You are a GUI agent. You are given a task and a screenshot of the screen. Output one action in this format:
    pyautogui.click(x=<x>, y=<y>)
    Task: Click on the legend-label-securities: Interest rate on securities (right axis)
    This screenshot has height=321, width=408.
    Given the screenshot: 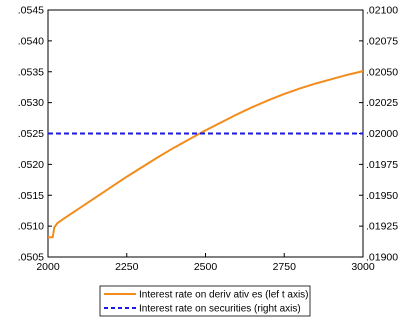 What is the action you would take?
    pyautogui.click(x=220, y=309)
    